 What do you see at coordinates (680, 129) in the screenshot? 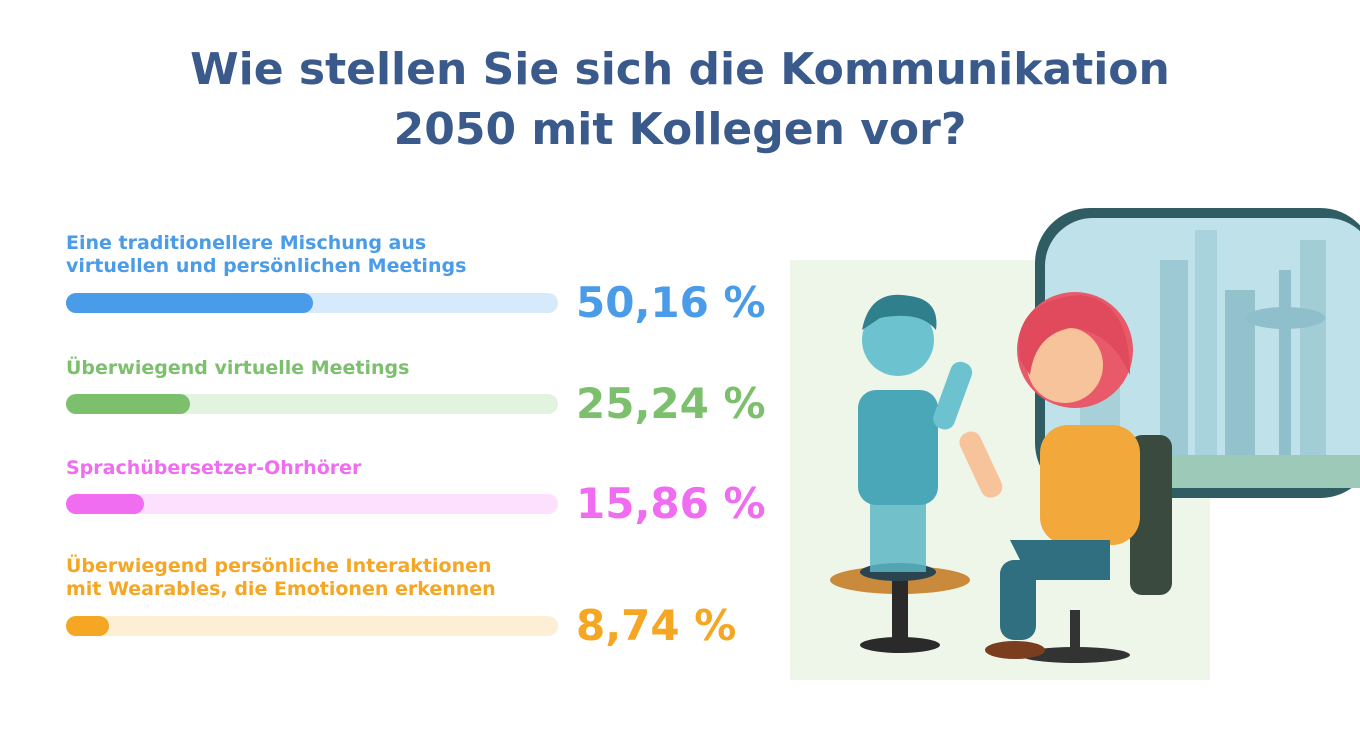
I see `title-line-2: 2050 mit Kollegen vor?` at bounding box center [680, 129].